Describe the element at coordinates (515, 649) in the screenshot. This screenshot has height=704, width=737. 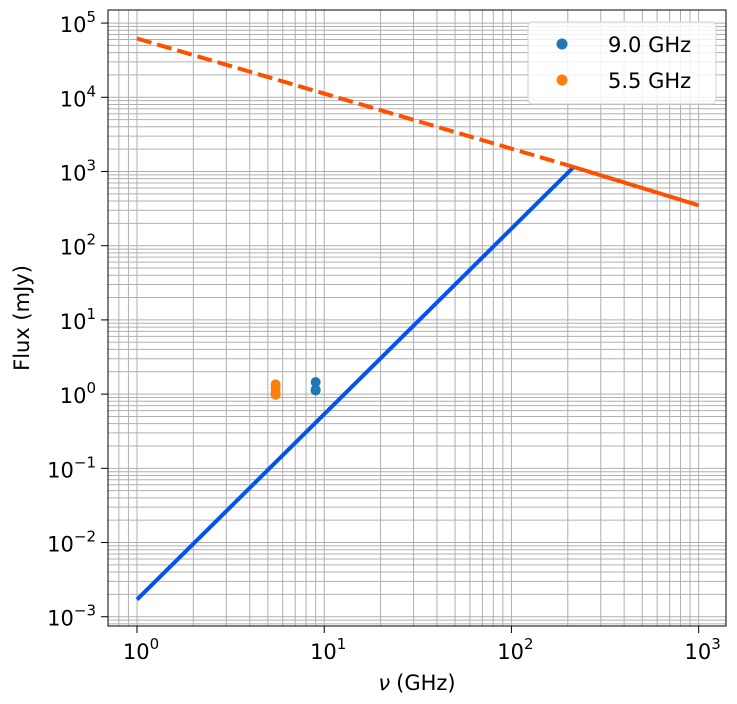
I see `x-tick-label: 10²` at that location.